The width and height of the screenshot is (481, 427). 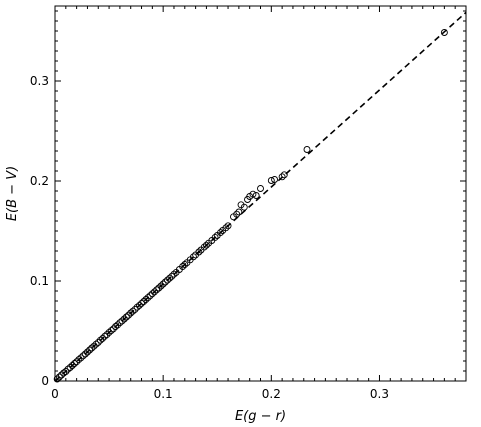 I want to click on x-tick-label: 0.3, so click(x=379, y=394).